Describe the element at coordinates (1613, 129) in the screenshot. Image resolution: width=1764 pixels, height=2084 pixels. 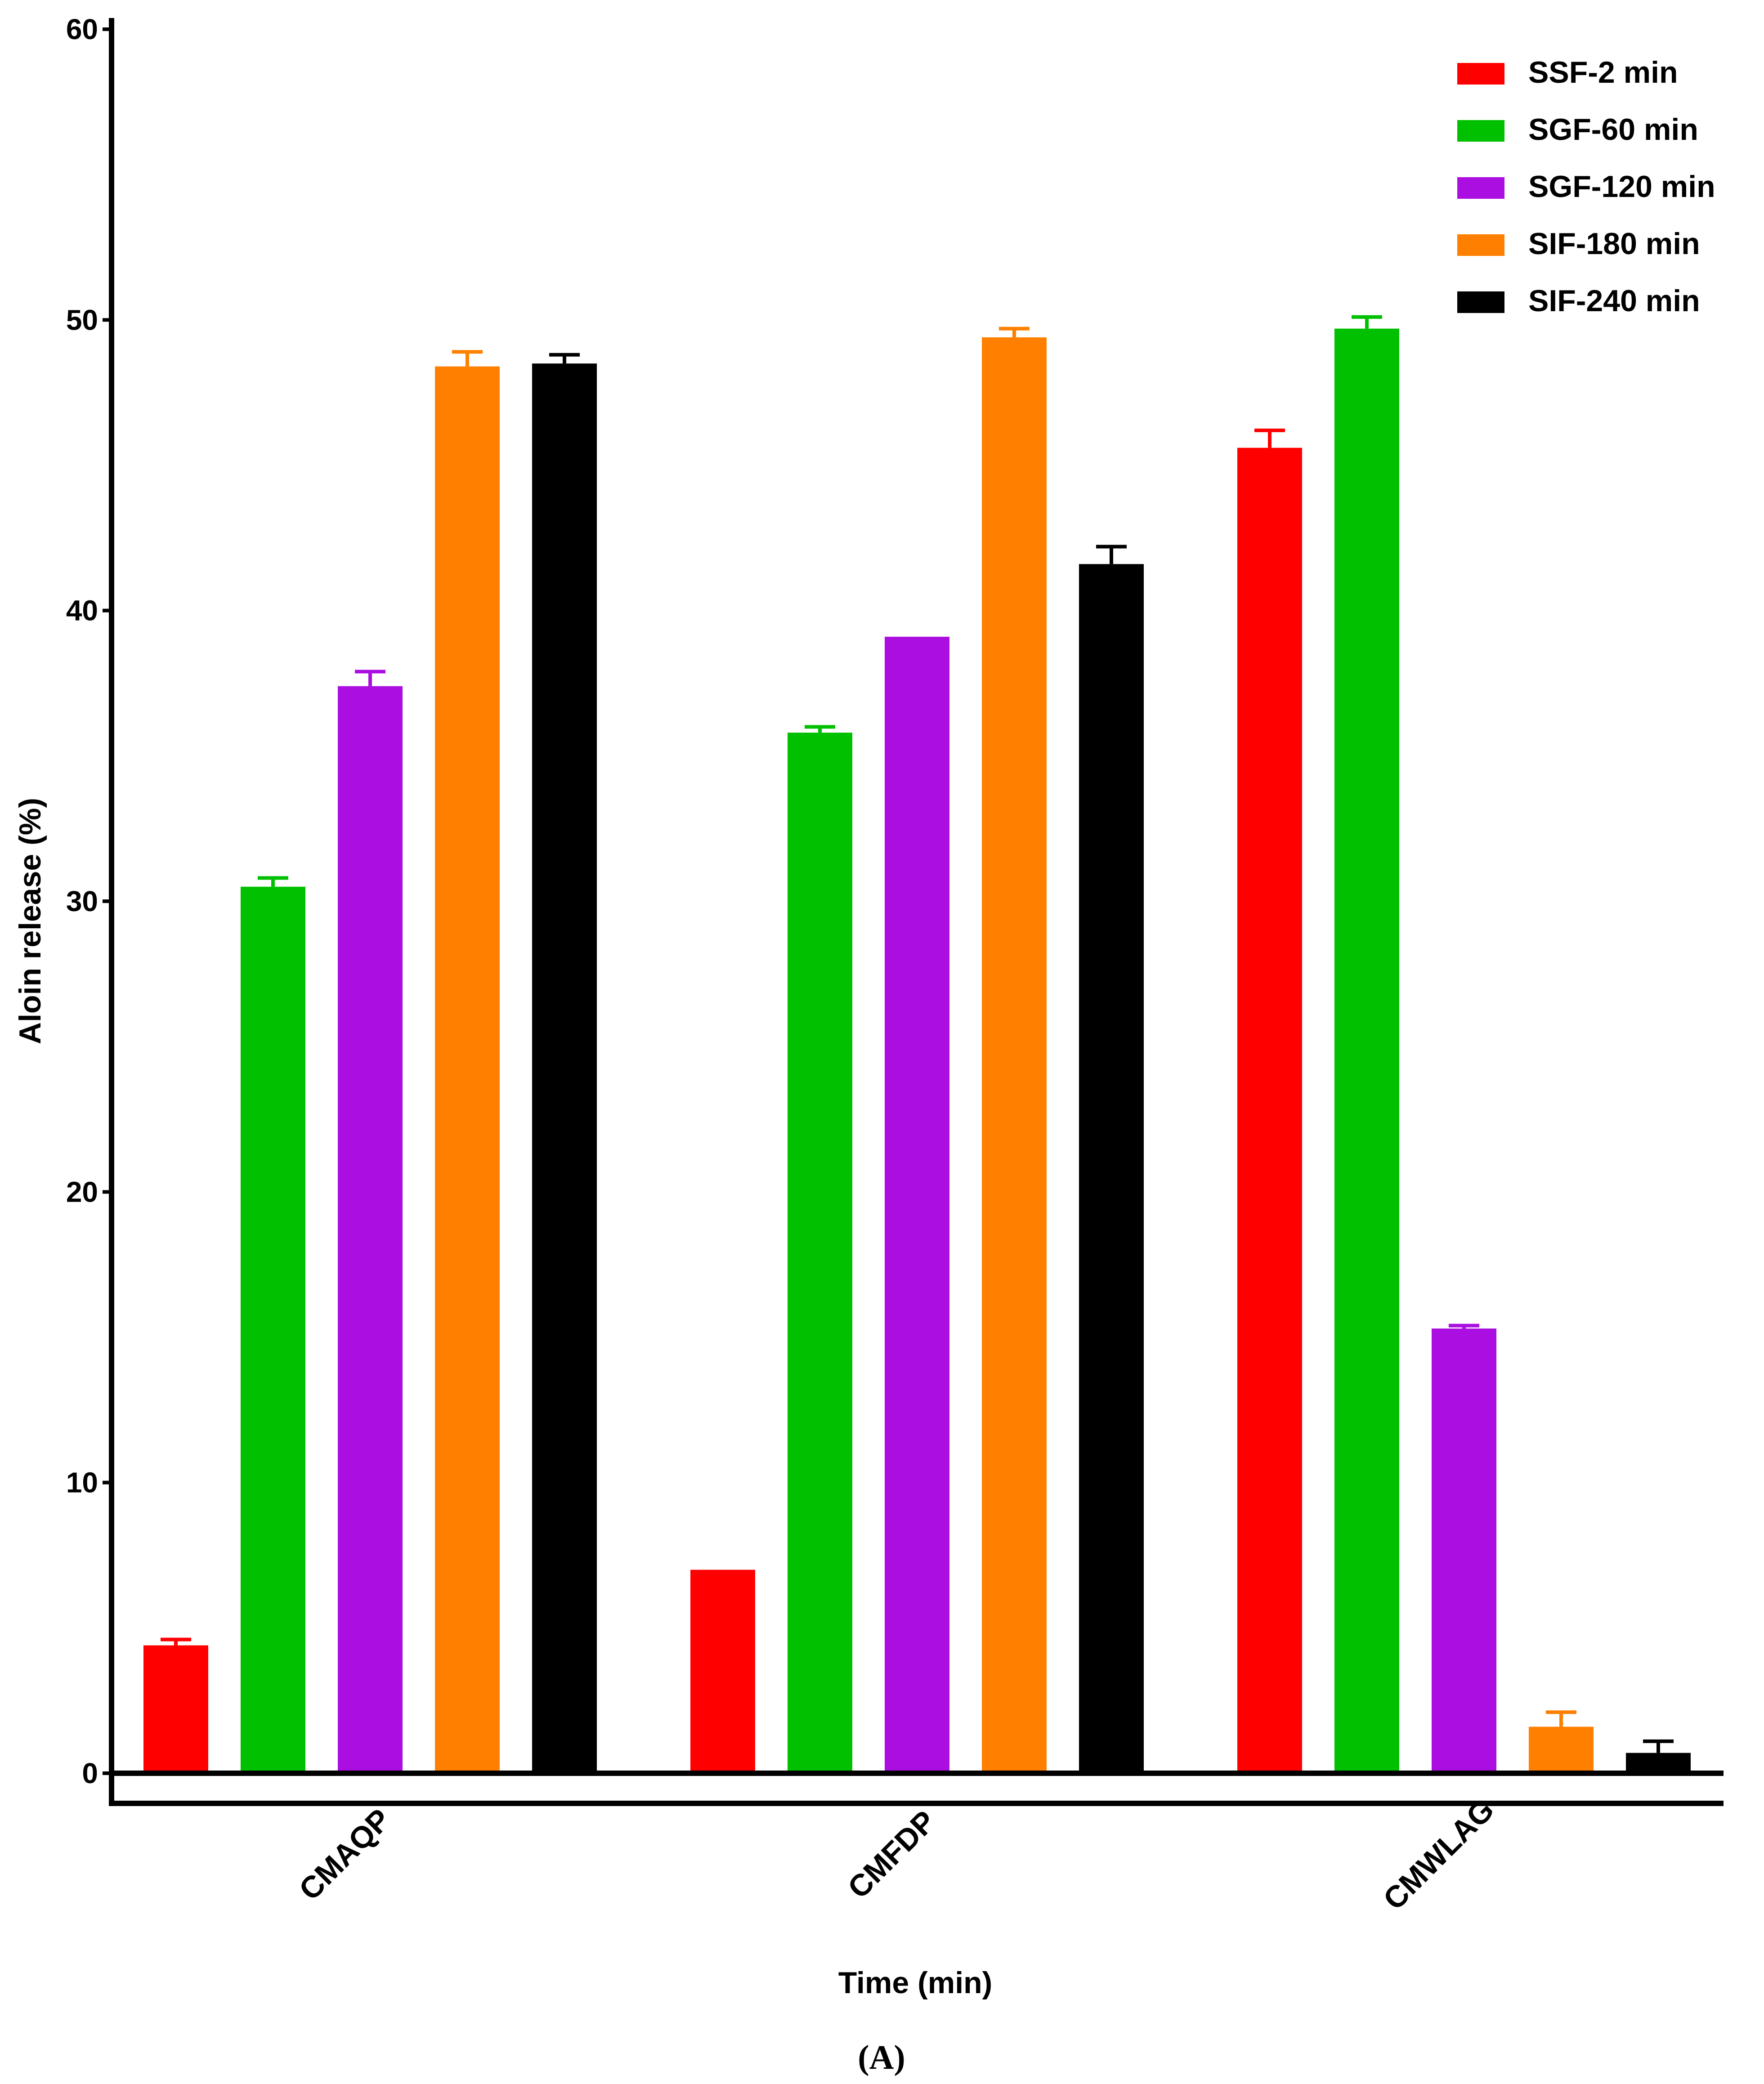
I see `legend-label: SGF-60 min` at that location.